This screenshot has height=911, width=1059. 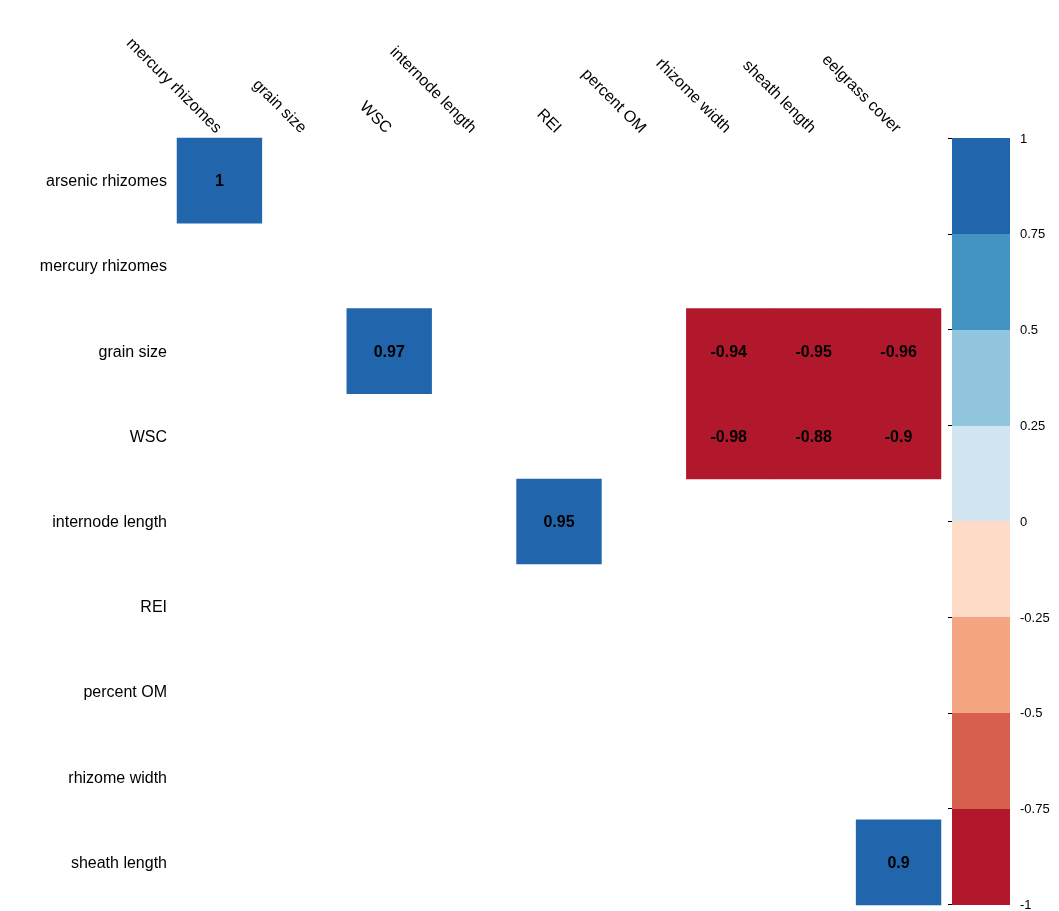 What do you see at coordinates (898, 436) in the screenshot?
I see `data-label: -0.9` at bounding box center [898, 436].